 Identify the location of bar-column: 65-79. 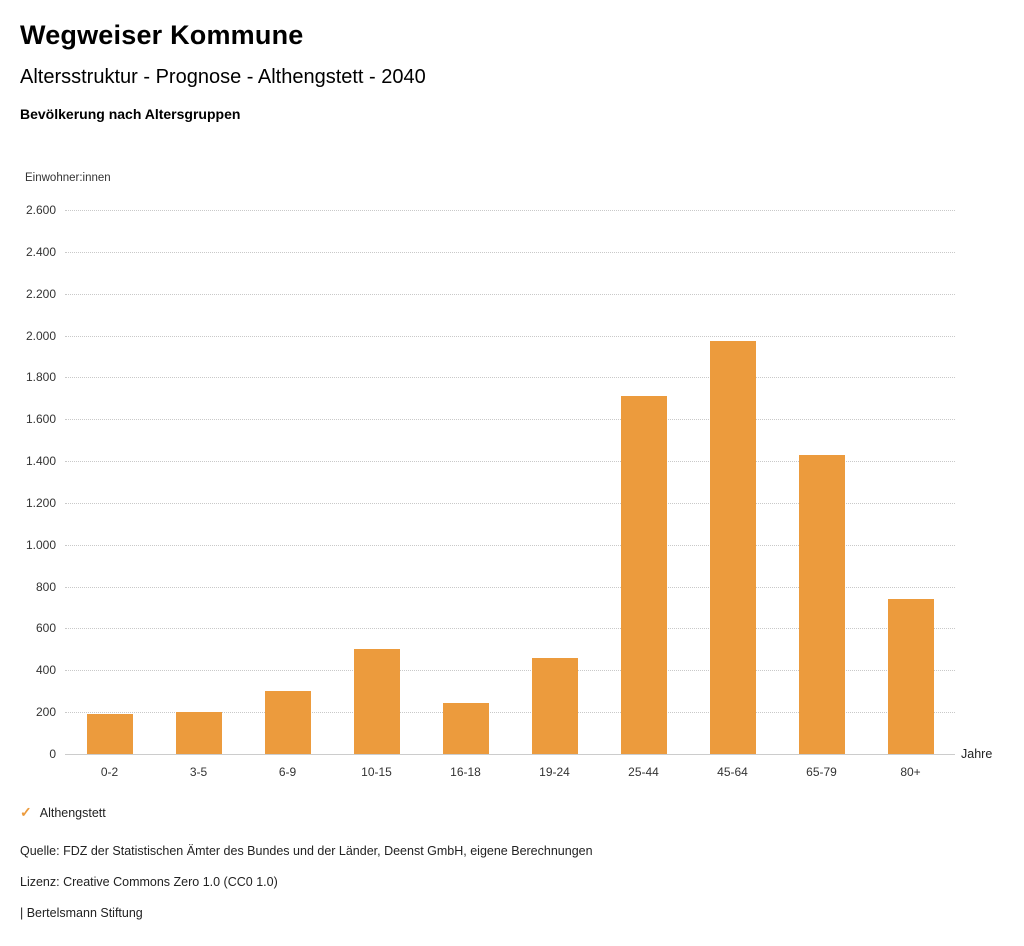
(821, 494).